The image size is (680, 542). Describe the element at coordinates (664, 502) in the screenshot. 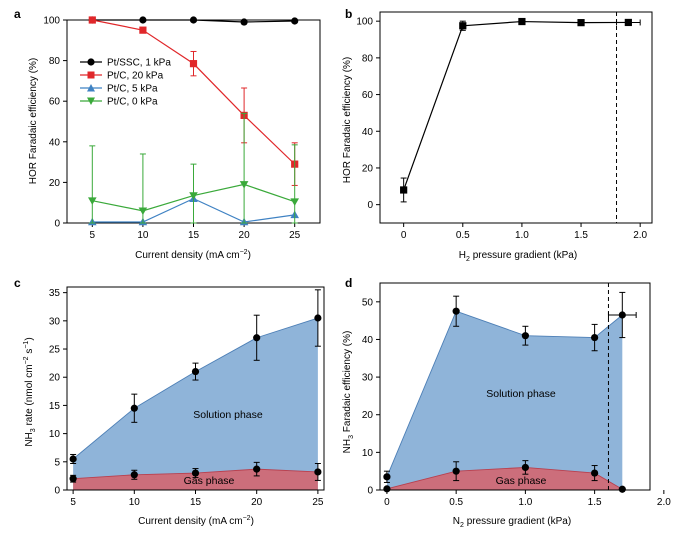

I see `panel-d-xtick-label: 2.0` at that location.